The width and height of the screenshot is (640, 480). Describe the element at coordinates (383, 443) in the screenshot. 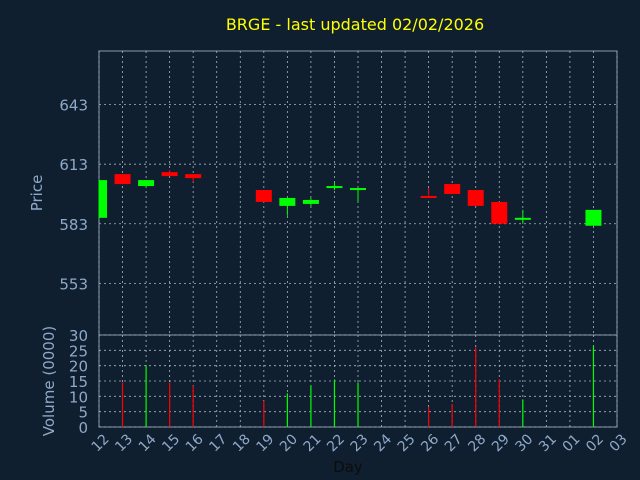

I see `x-tick-label: 24` at that location.